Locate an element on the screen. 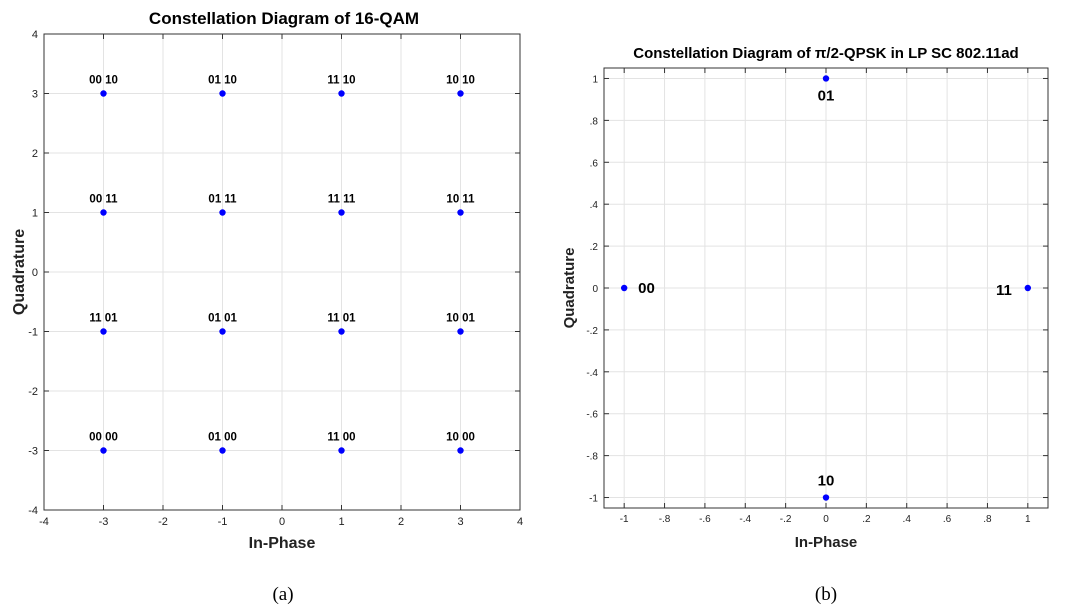  point-label: 11 00 is located at coordinates (341, 438).